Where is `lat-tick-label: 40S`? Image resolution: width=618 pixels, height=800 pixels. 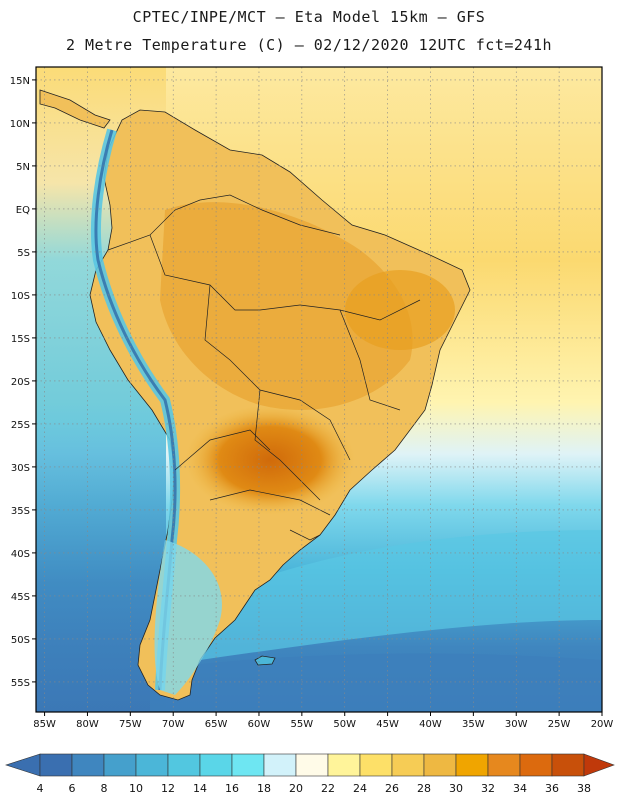 lat-tick-label: 40S is located at coordinates (20, 554).